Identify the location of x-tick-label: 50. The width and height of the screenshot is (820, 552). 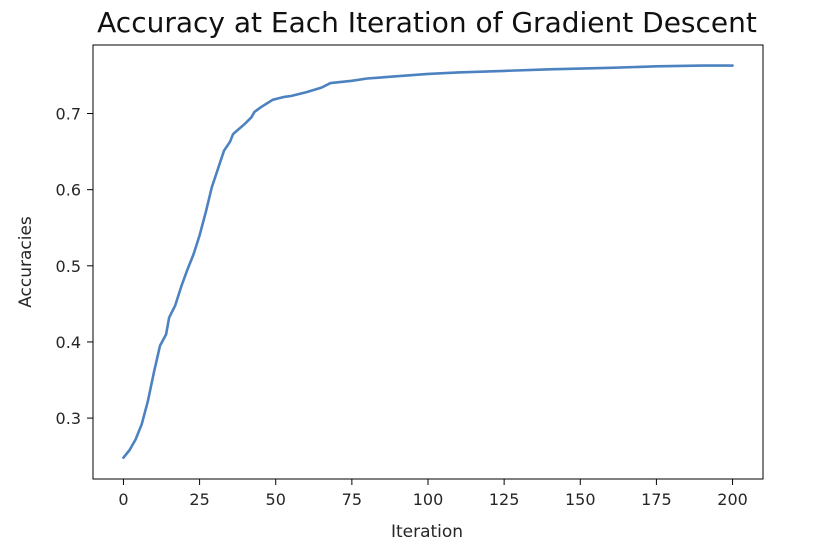
(276, 499).